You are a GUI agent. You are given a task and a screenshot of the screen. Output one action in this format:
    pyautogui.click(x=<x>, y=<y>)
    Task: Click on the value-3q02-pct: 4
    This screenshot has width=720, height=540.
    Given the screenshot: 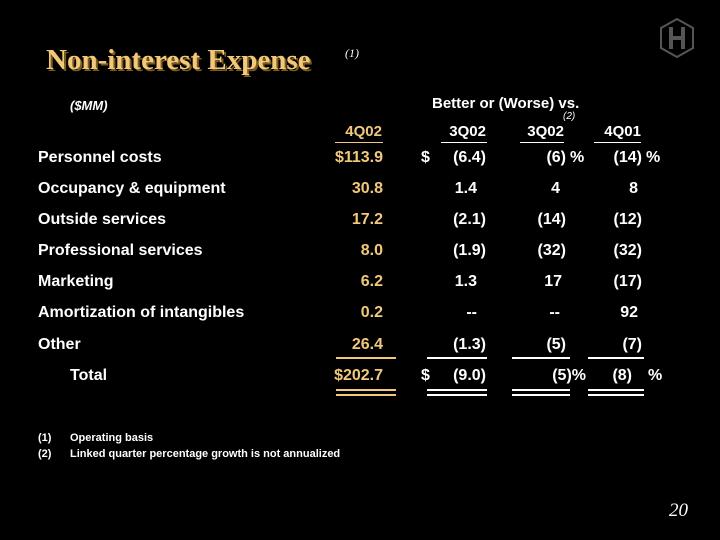 What is the action you would take?
    pyautogui.click(x=555, y=188)
    